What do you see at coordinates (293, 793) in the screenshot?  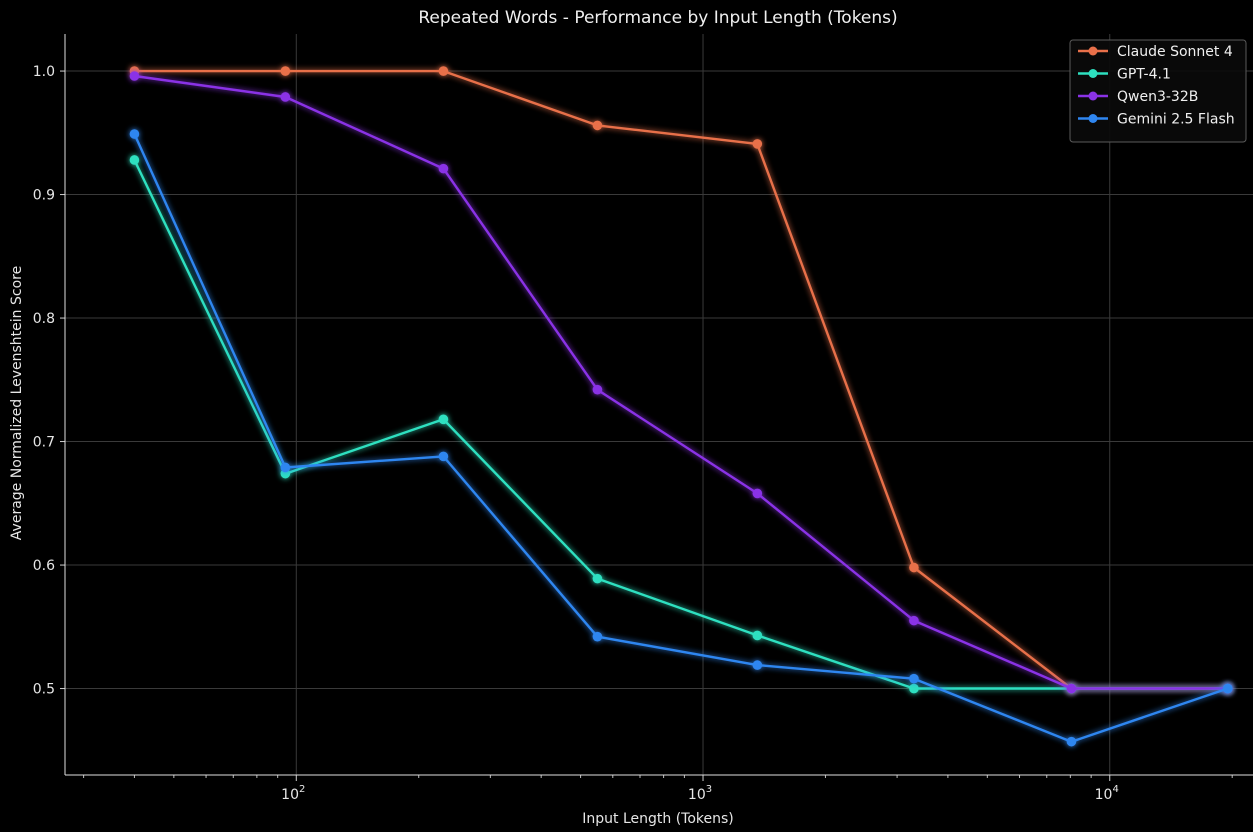 I see `x-tick-label: 10²` at bounding box center [293, 793].